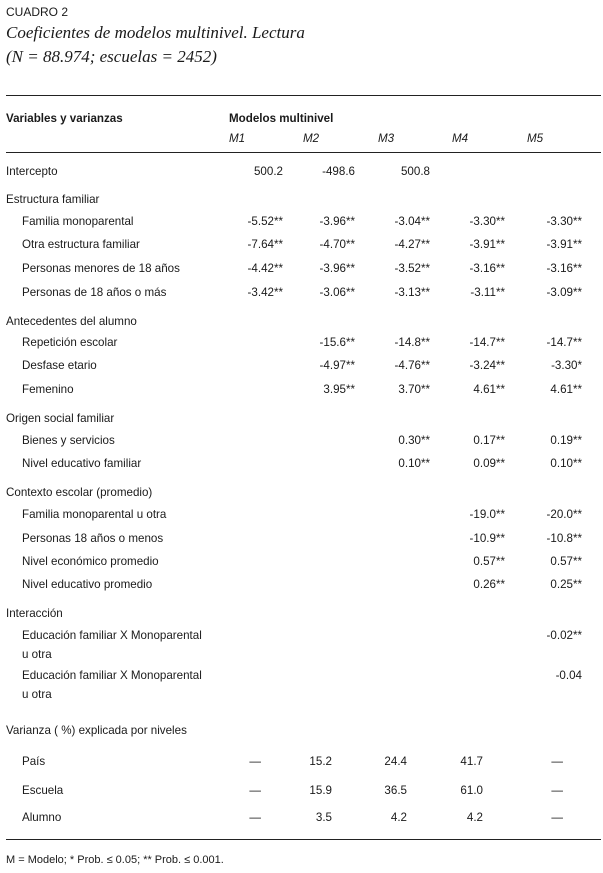  Describe the element at coordinates (487, 538) in the screenshot. I see `cell-m4: -10.9**` at that location.